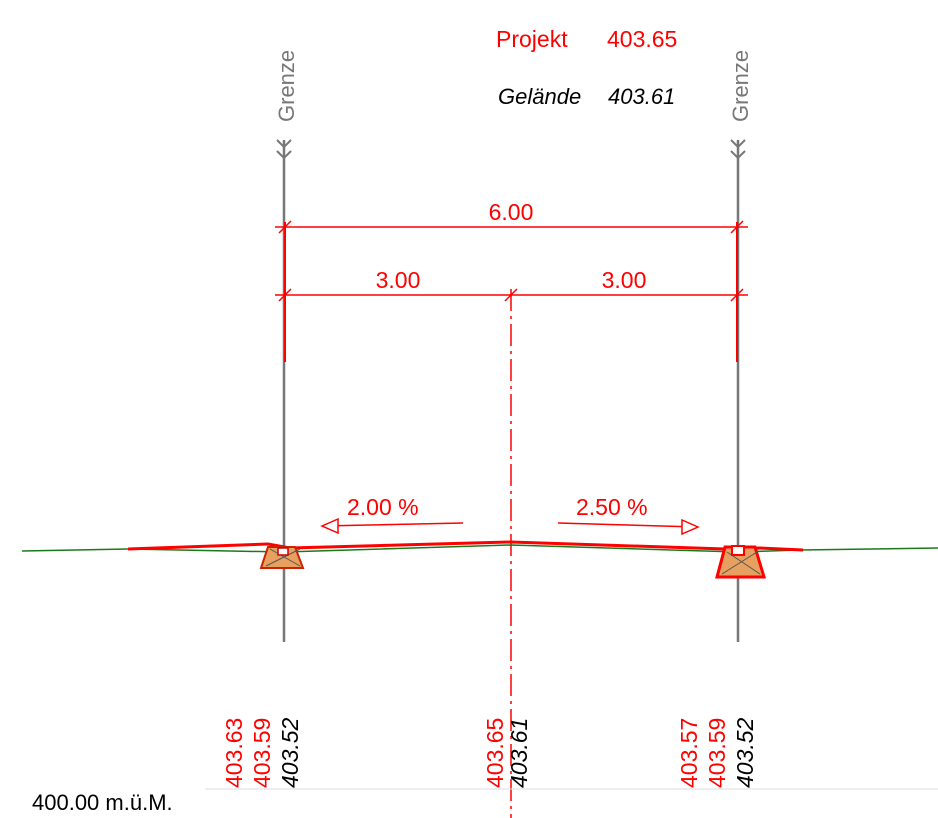 The width and height of the screenshot is (938, 818). Describe the element at coordinates (234, 753) in the screenshot. I see `station-left-projekt: 403.63` at that location.